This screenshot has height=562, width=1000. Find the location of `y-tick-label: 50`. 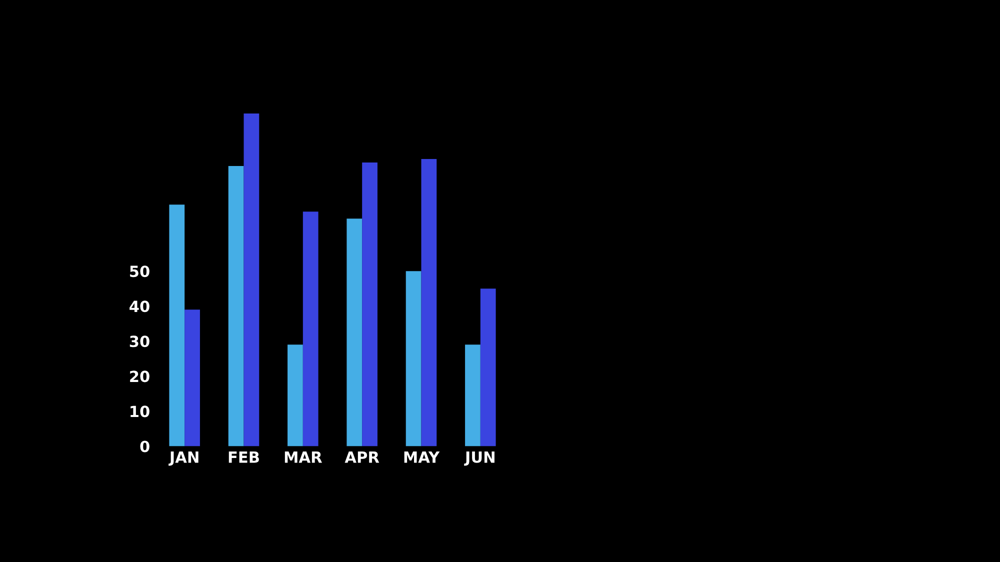

y-tick-label: 50 is located at coordinates (140, 272).